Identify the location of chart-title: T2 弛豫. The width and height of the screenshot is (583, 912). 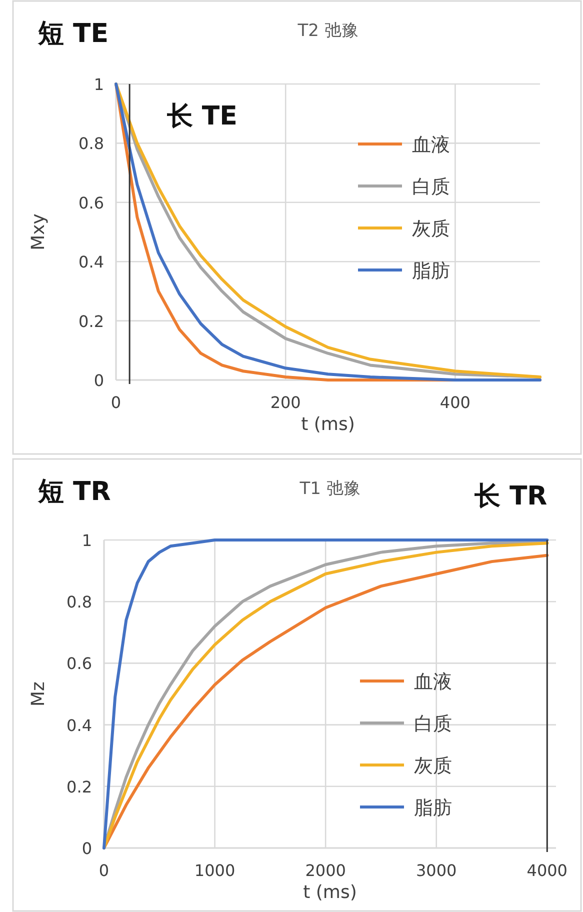
(327, 31).